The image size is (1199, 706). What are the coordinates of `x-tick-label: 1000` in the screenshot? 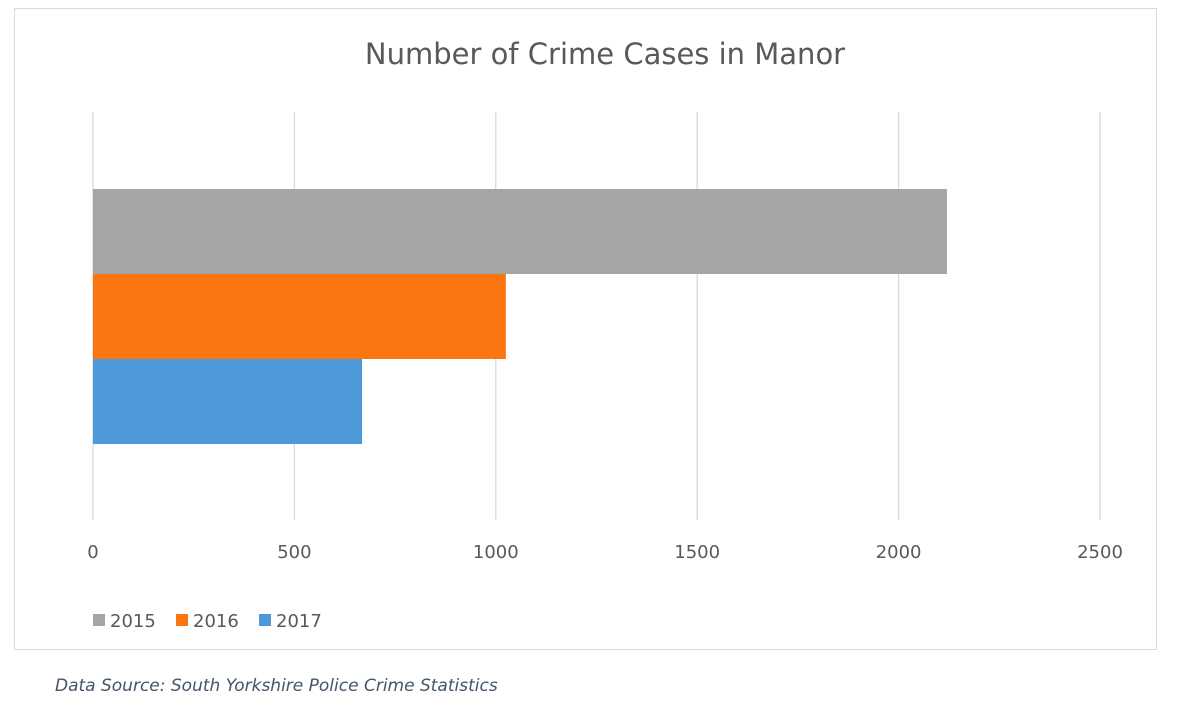 It's located at (496, 552).